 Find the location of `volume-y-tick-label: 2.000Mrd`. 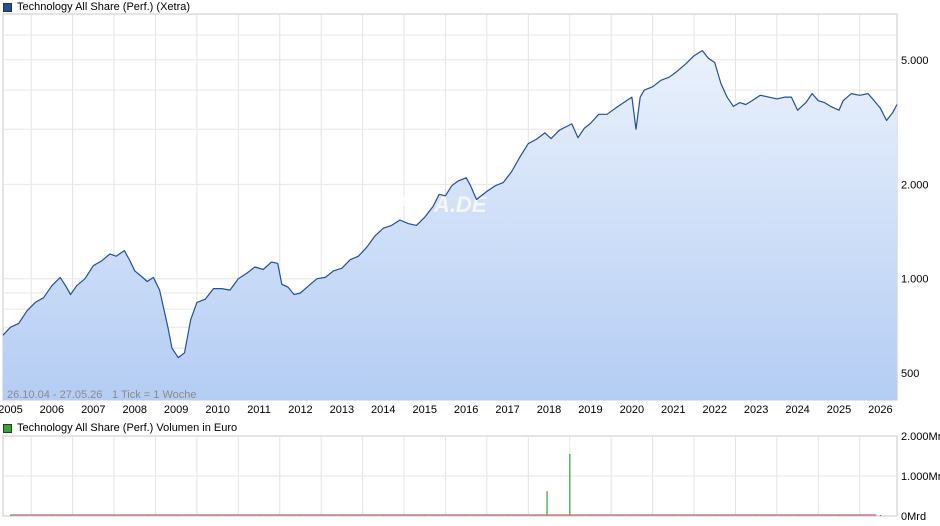

volume-y-tick-label: 2.000Mrd is located at coordinates (920, 437).